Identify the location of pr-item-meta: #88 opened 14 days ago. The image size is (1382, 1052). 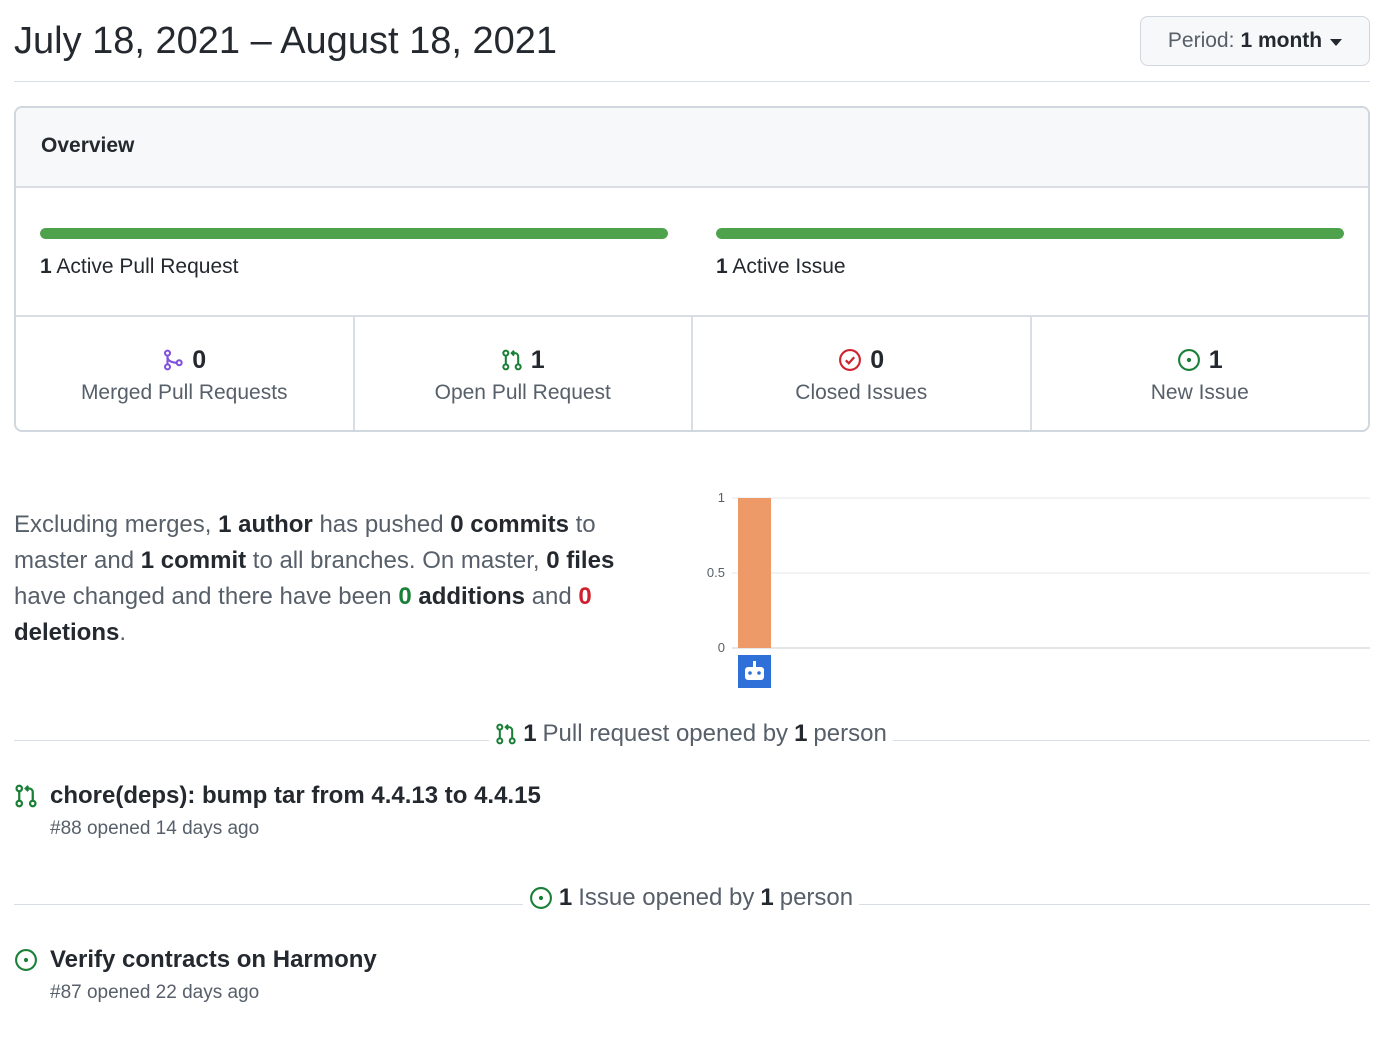
(155, 828).